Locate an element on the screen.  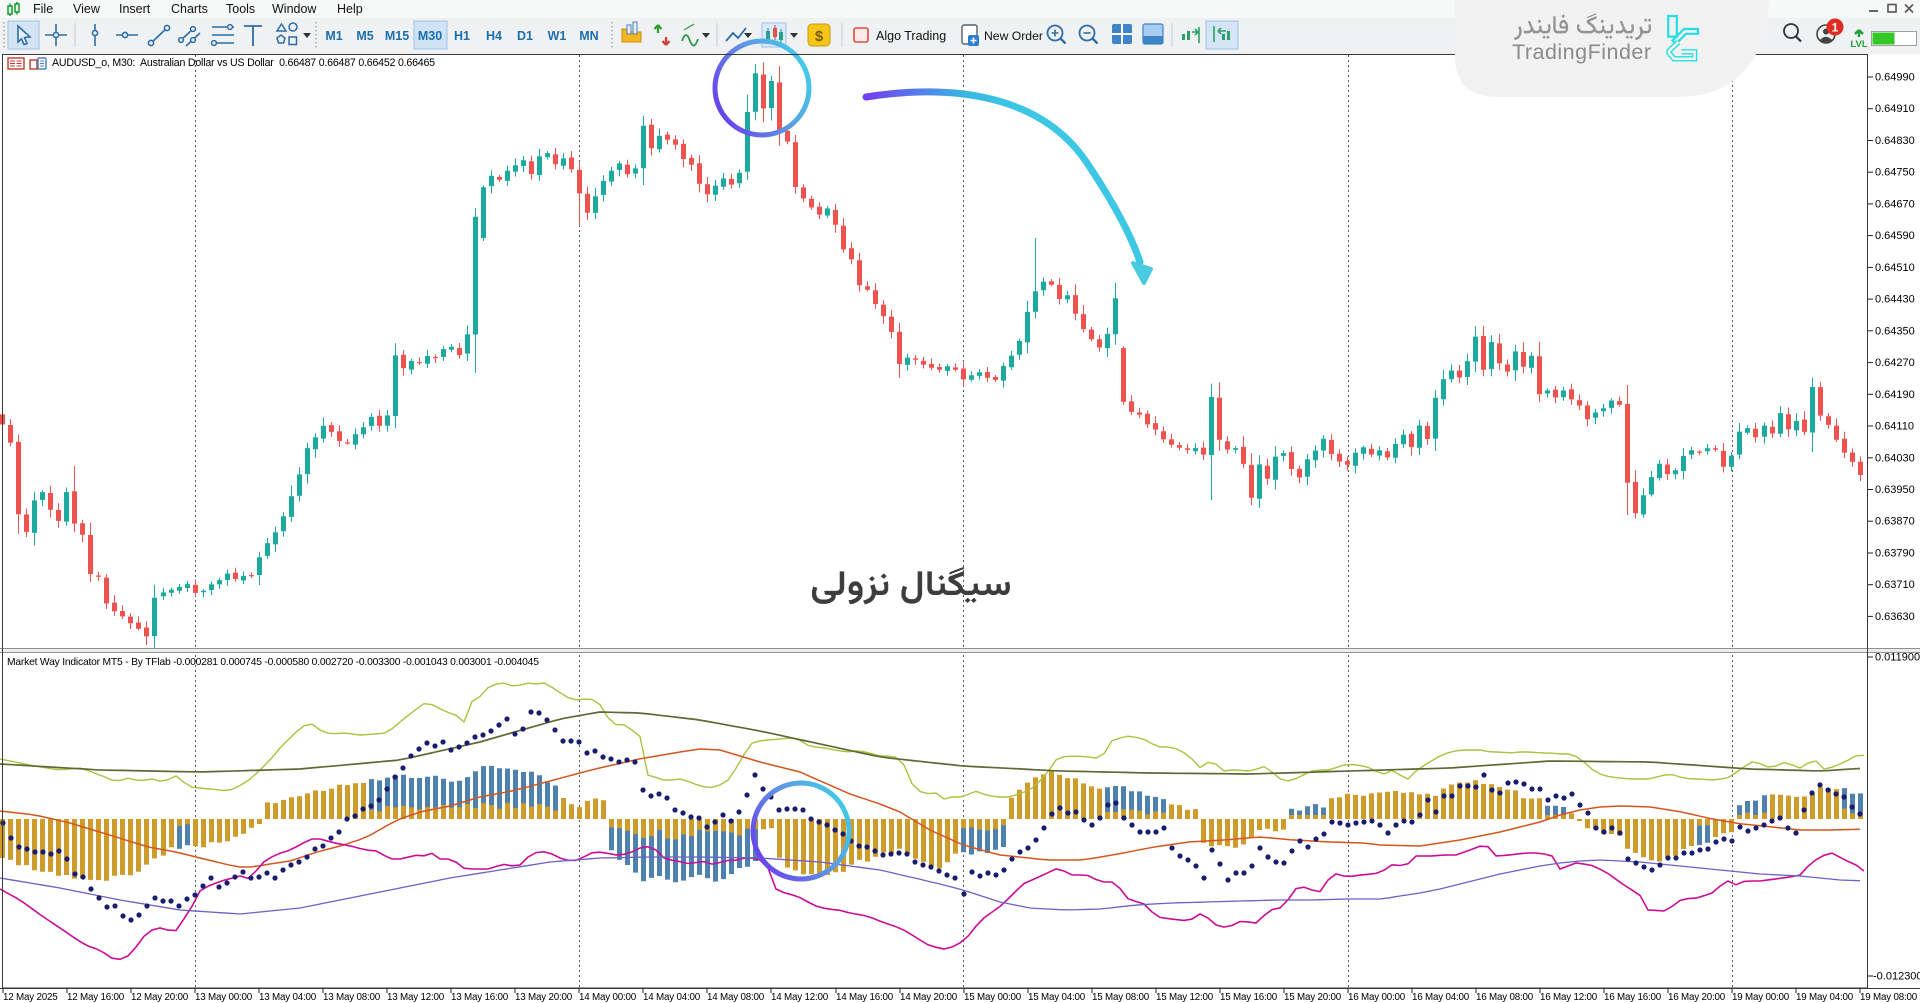
svg-text: 16 May 08:00 is located at coordinates (1505, 997).